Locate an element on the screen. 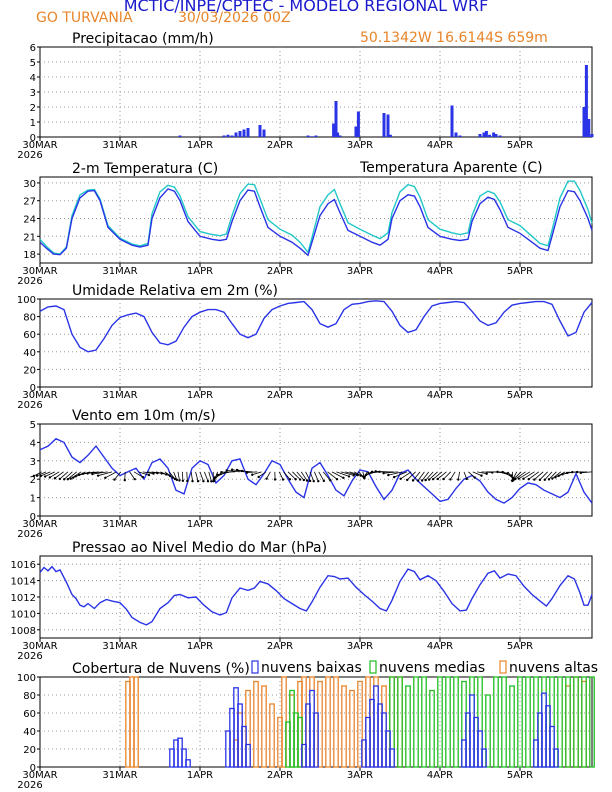 The height and width of the screenshot is (792, 612). x-tick-label: 30MAR is located at coordinates (39, 395).